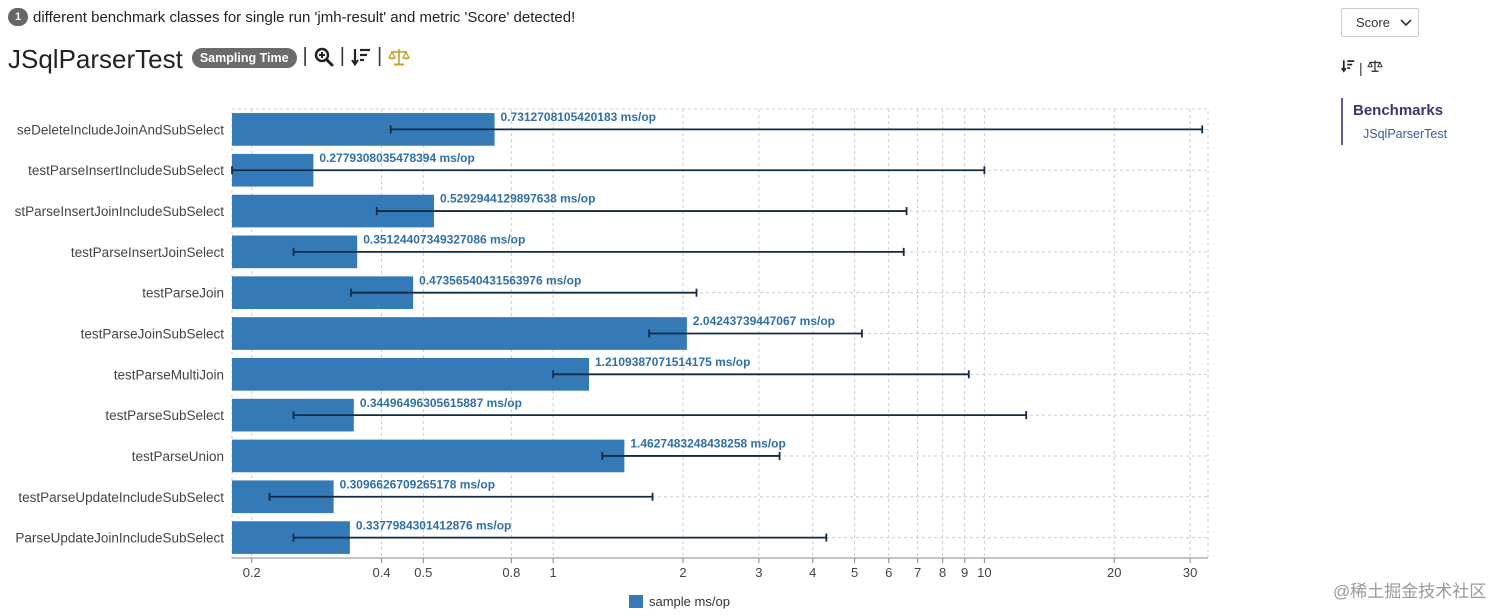 The height and width of the screenshot is (616, 1512). I want to click on right-toolbar: |, so click(1421, 67).